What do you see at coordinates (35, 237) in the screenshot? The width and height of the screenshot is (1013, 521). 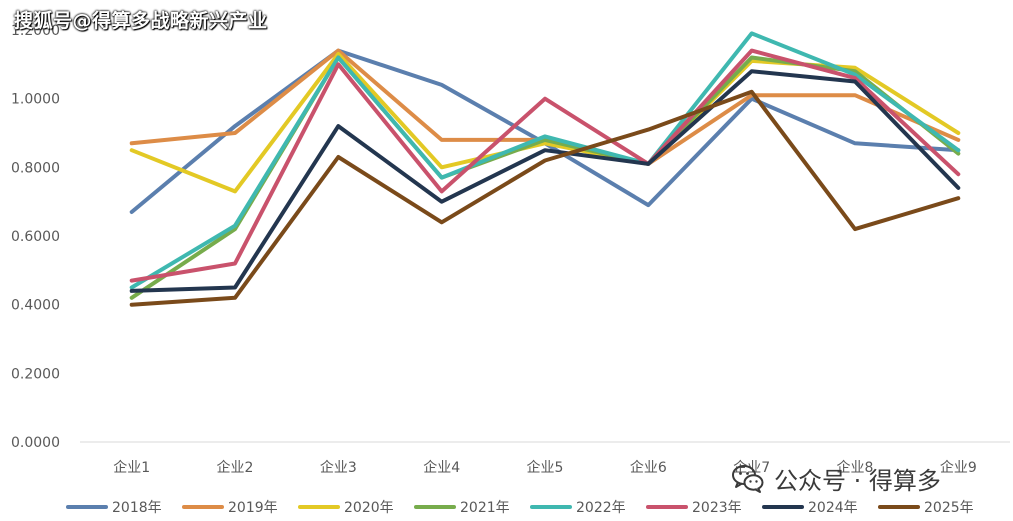 I see `y-tick-label: 0.6000` at bounding box center [35, 237].